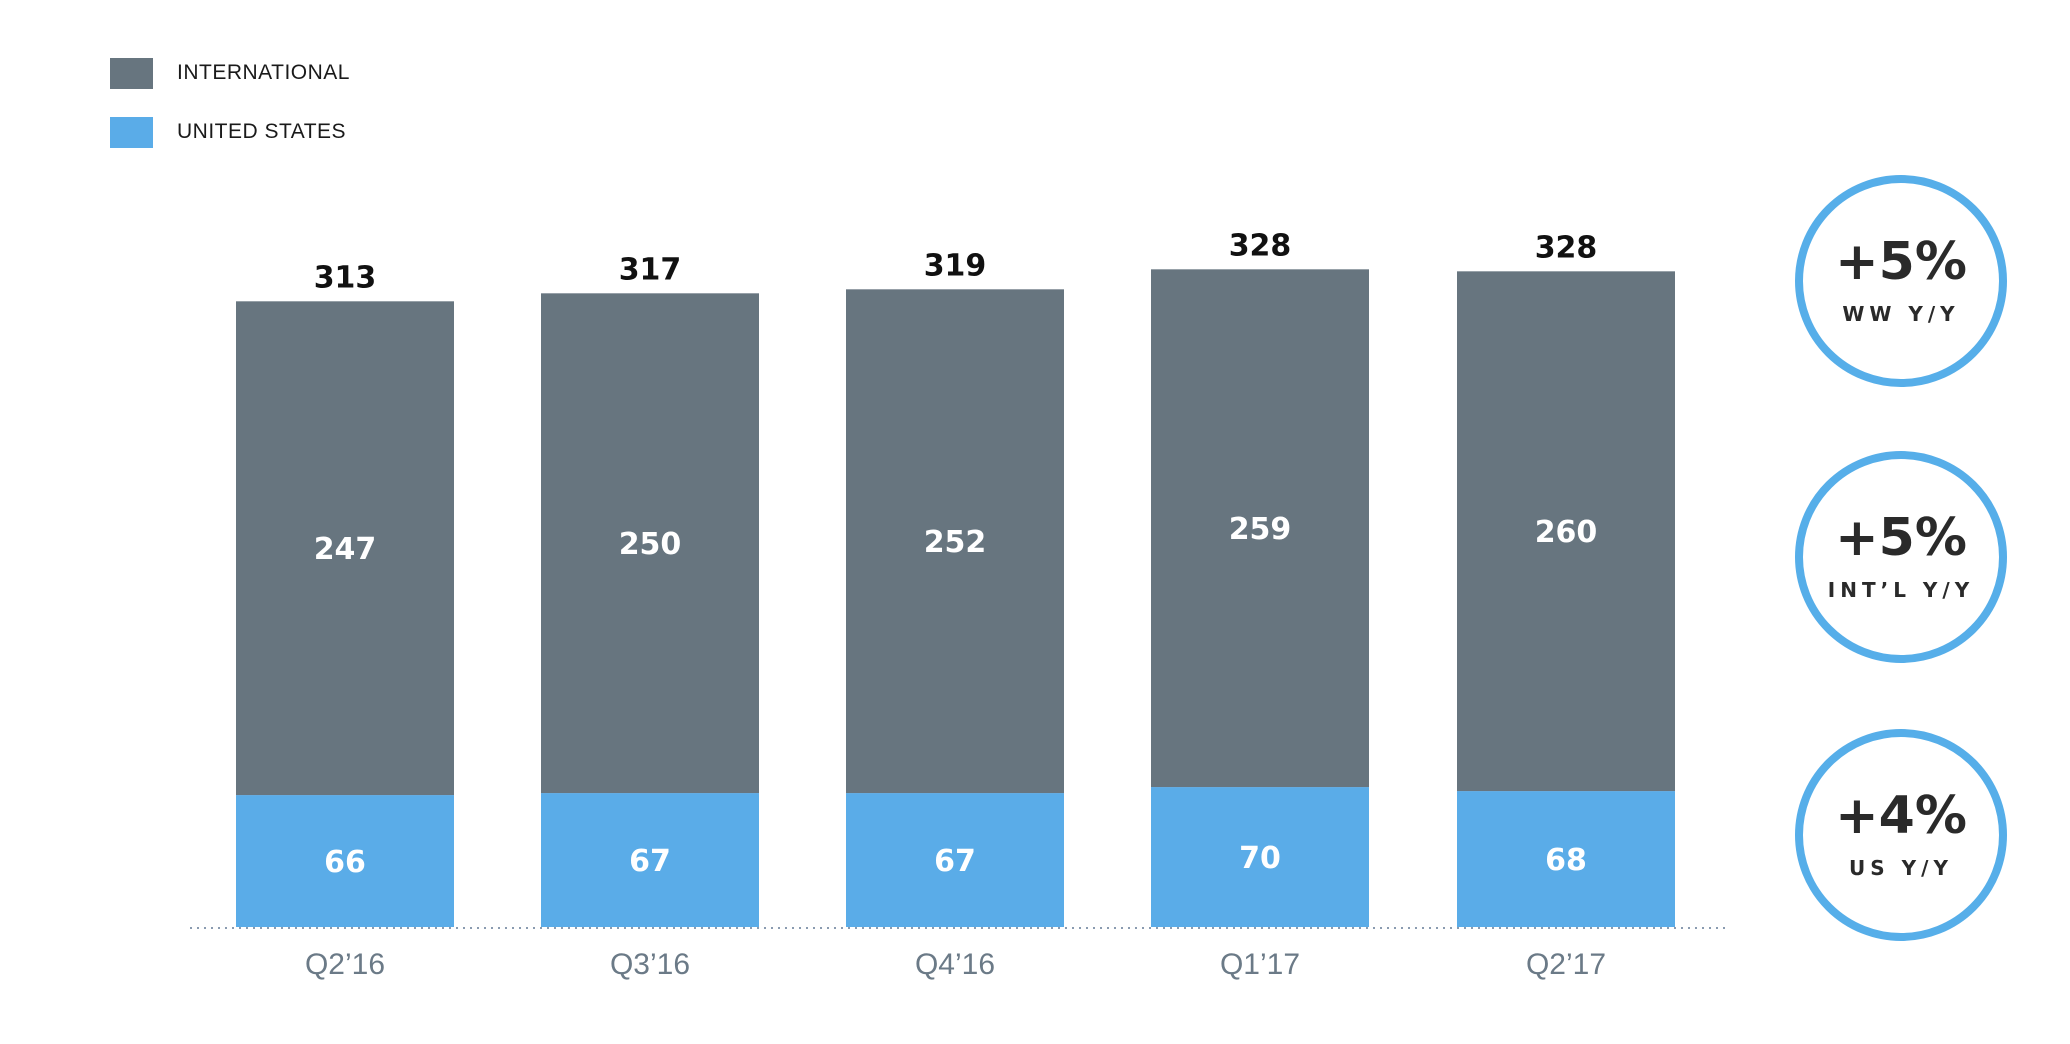 The width and height of the screenshot is (2070, 1044). I want to click on badge-intl-yoy: +5% INT’L Y/Y, so click(1901, 557).